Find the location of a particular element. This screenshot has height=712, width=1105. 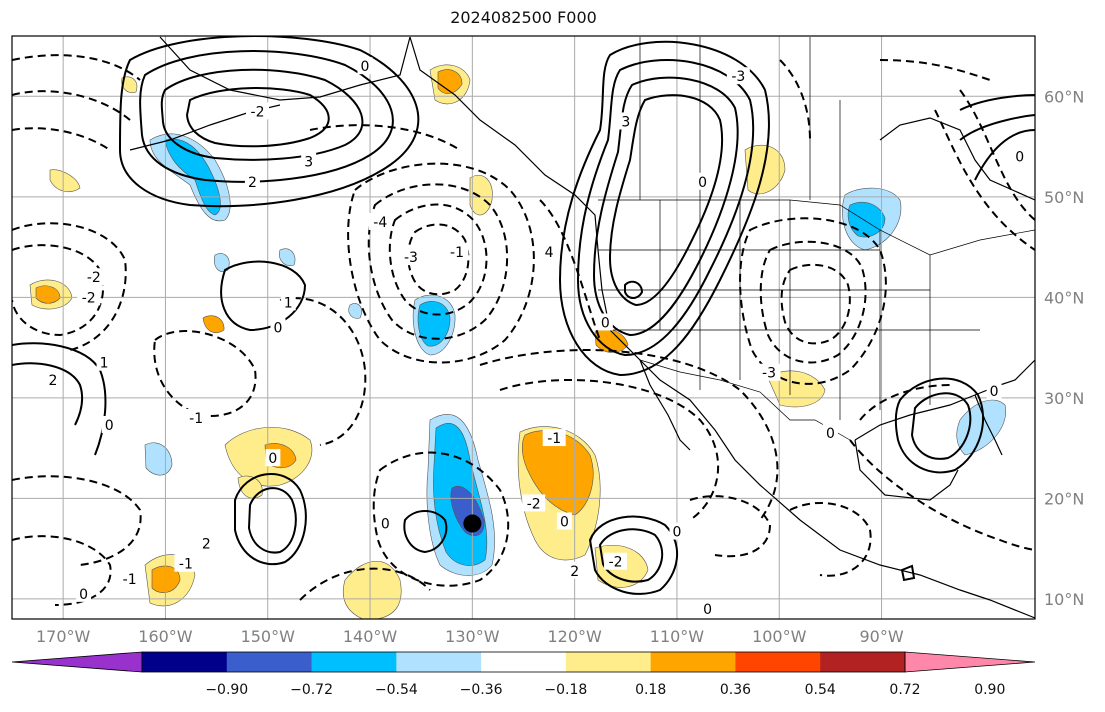

contour-label-21: 0 is located at coordinates (830, 434).